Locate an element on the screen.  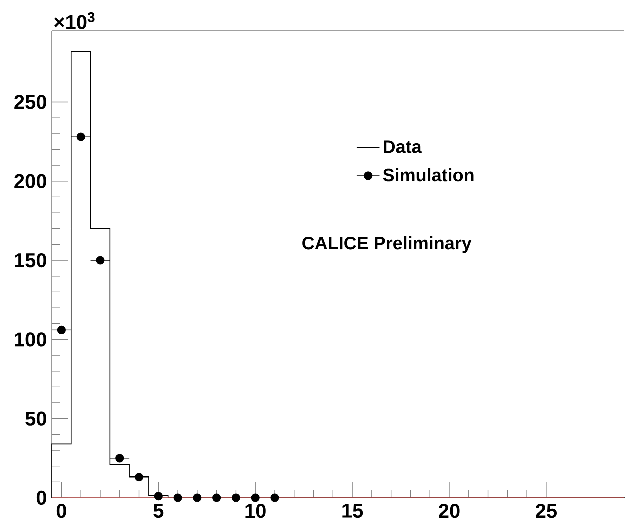
legend-label: Simulation is located at coordinates (428, 175).